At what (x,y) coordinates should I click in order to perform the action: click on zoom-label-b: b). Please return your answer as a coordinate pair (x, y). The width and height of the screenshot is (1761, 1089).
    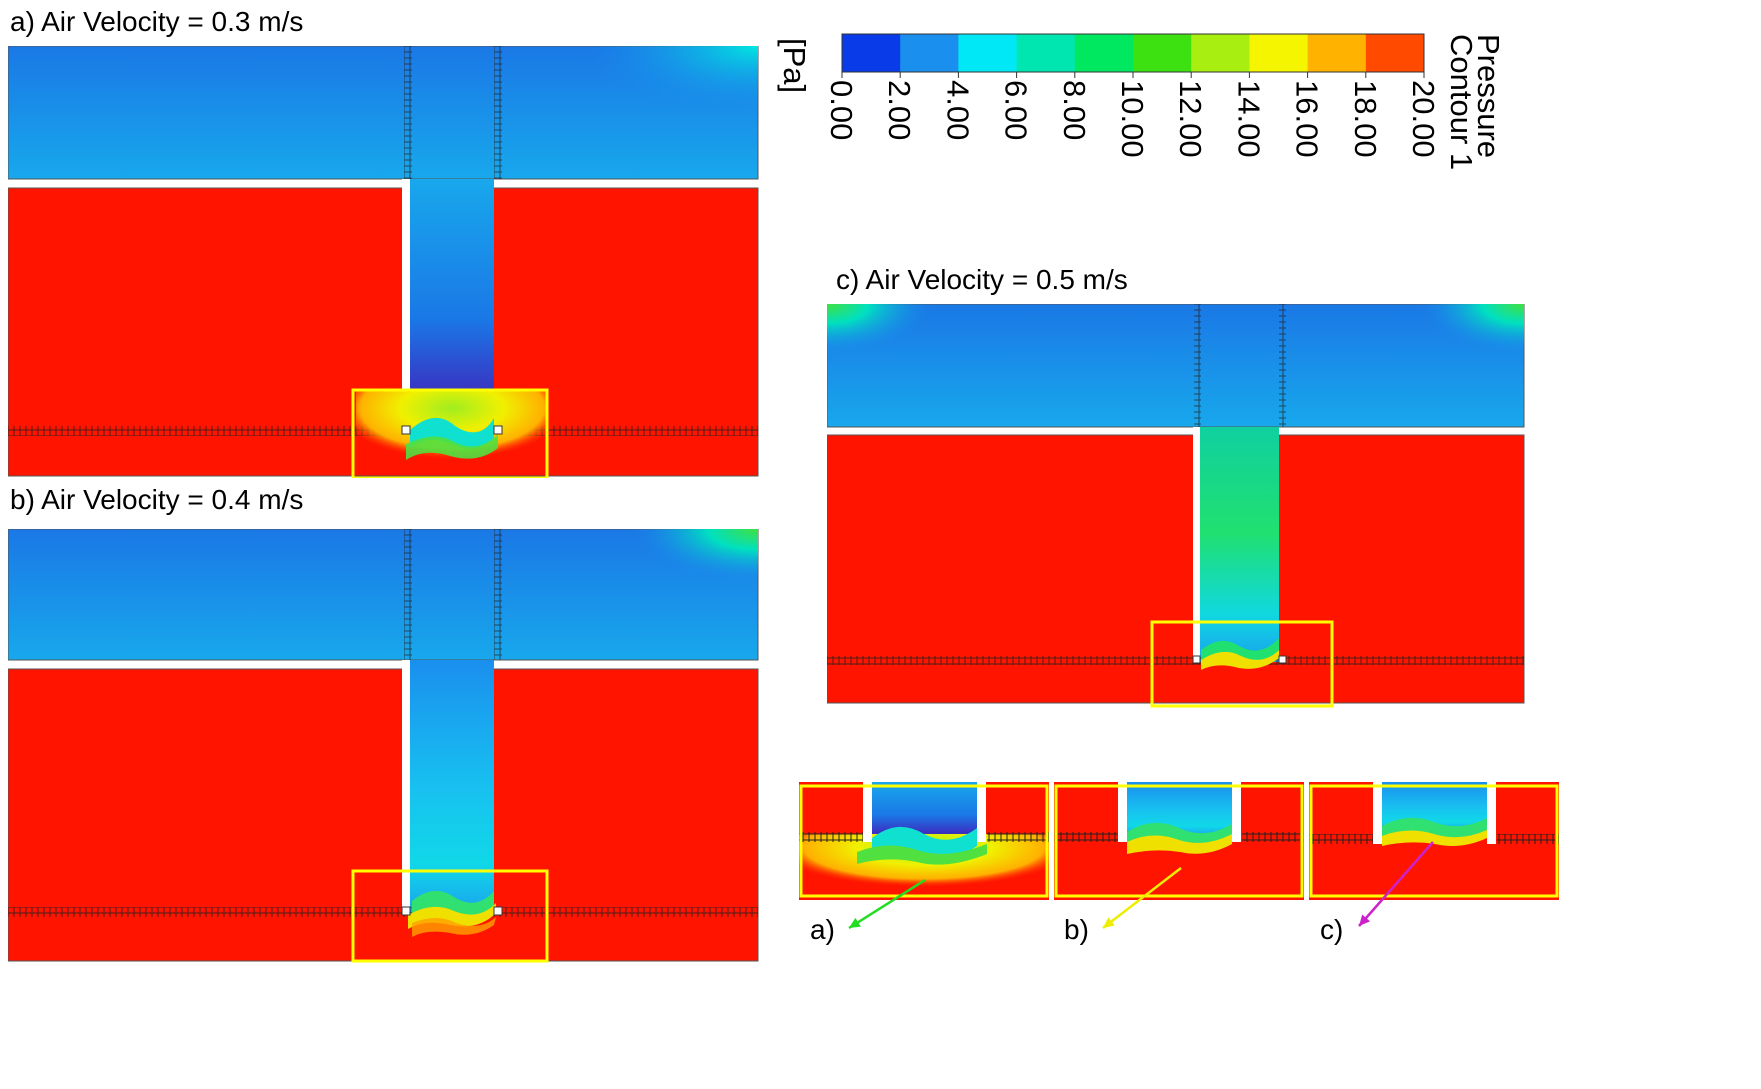
    Looking at the image, I should click on (1076, 929).